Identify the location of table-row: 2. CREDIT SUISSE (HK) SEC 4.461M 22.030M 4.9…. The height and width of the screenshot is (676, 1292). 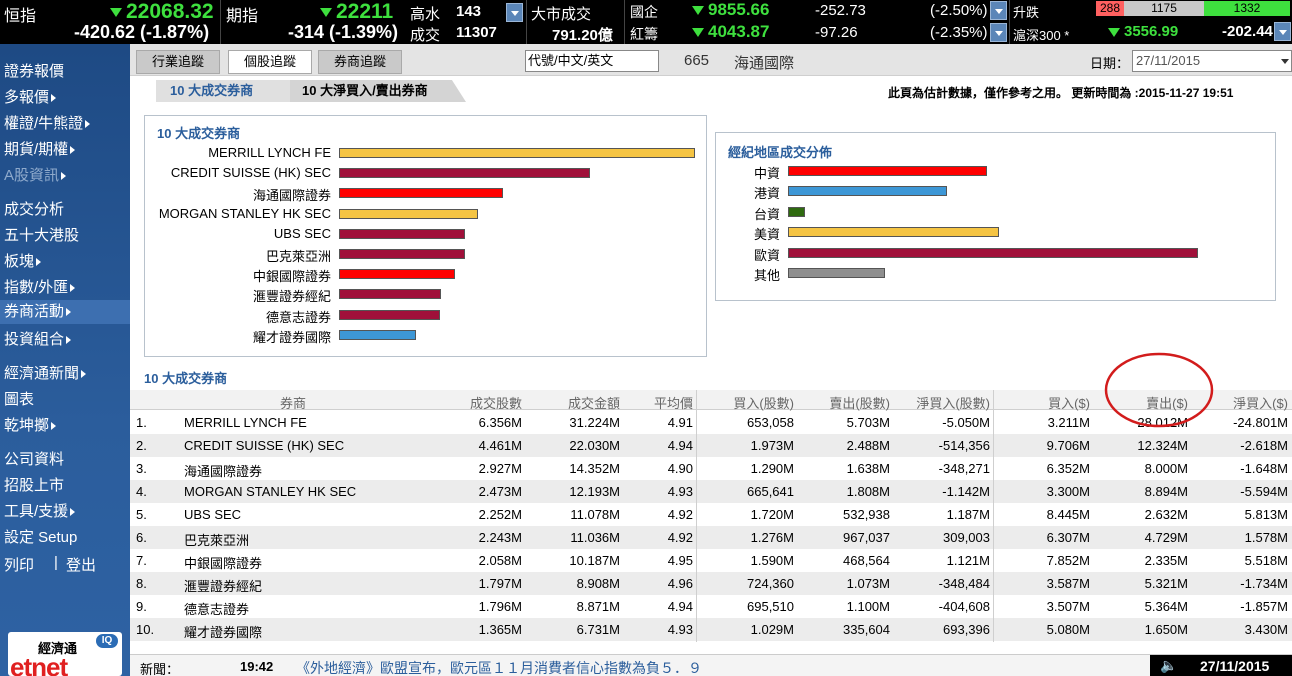
(711, 445).